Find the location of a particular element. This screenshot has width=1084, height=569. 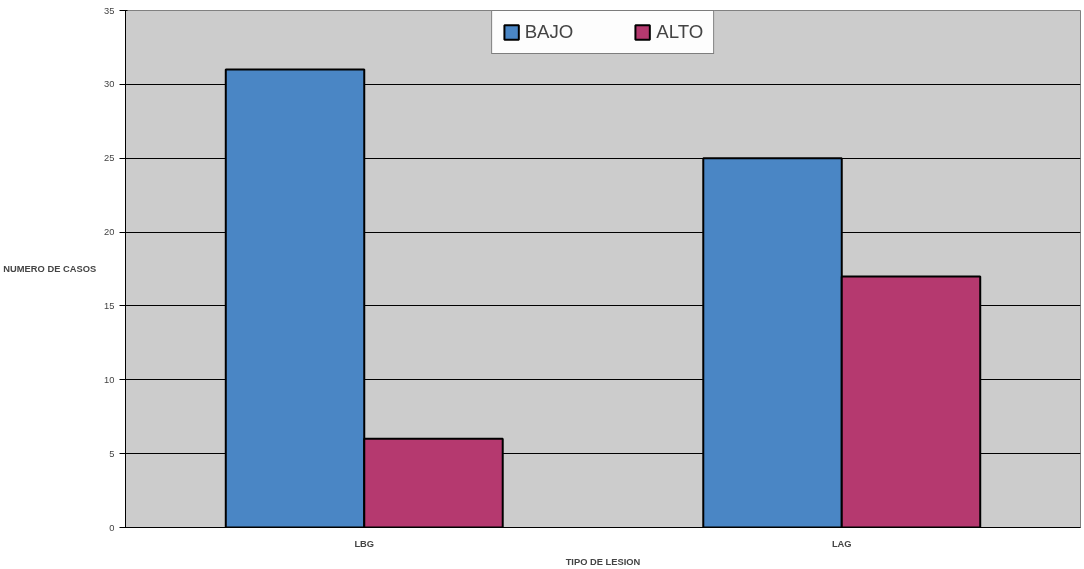

y-tick-label: 20 is located at coordinates (109, 232).